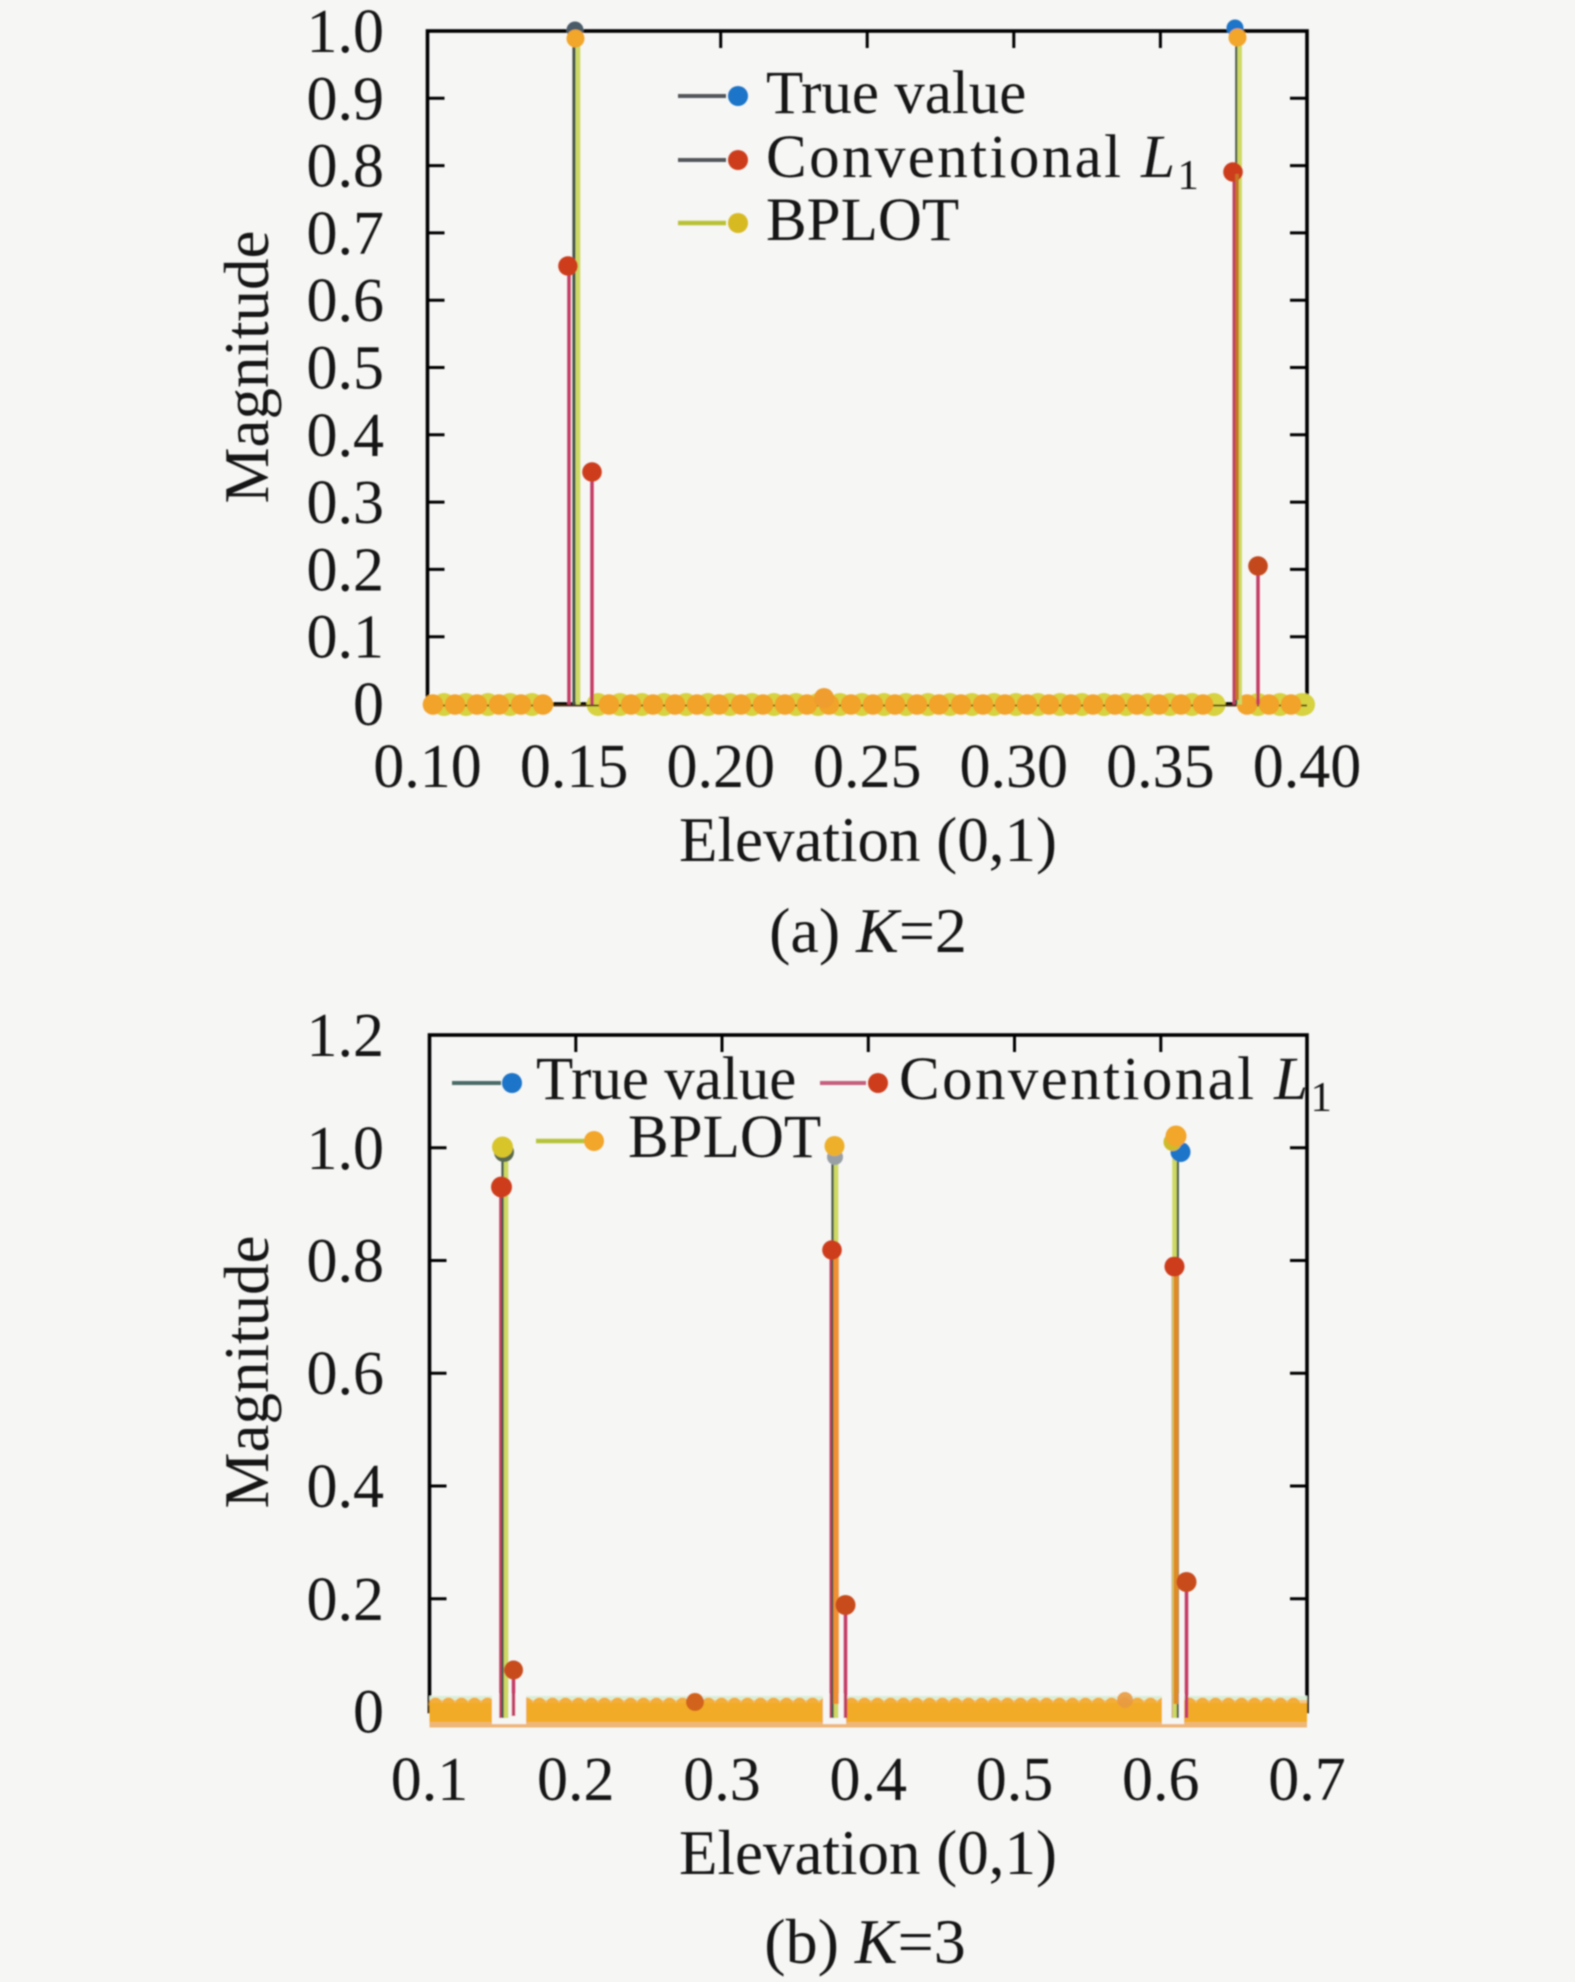 This screenshot has height=1982, width=1575. What do you see at coordinates (1160, 767) in the screenshot?
I see `svg-text: 0.35` at bounding box center [1160, 767].